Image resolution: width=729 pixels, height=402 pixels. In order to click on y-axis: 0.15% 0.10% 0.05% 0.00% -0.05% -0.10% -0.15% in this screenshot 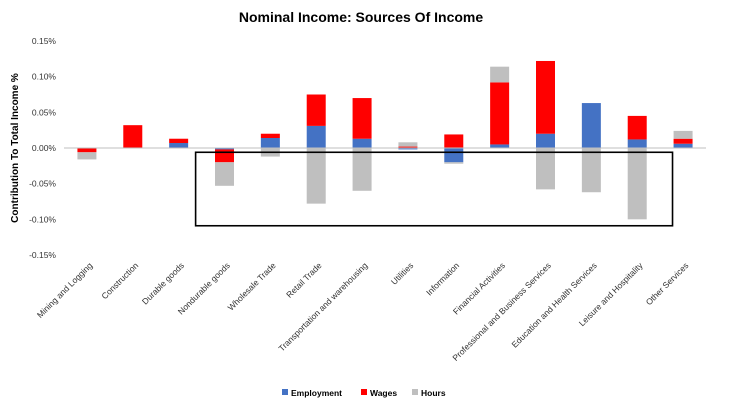, I will do `click(42, 148)`.